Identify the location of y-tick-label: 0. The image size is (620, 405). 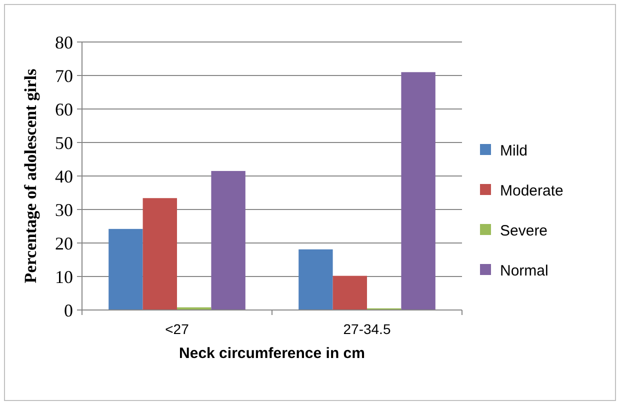
(68, 310).